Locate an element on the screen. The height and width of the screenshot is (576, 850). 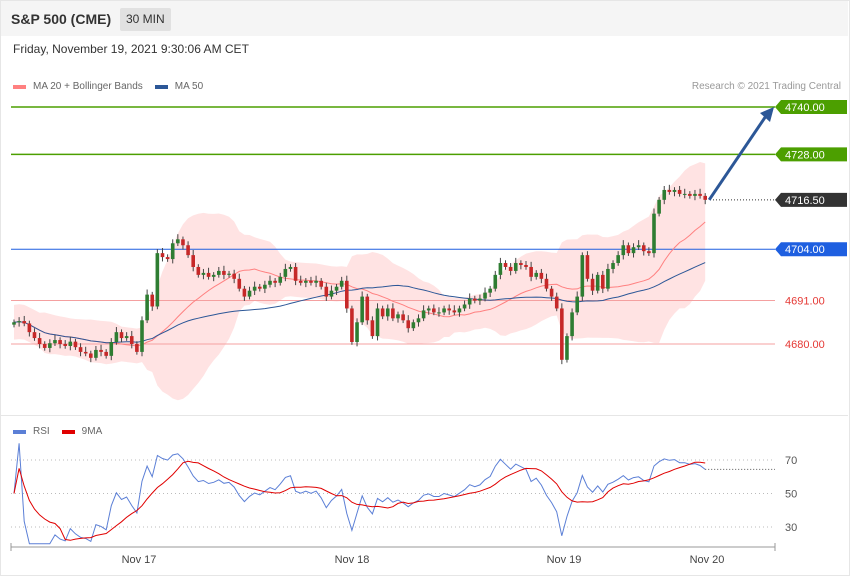
level-4716-50-label: 4716.50 is located at coordinates (805, 201).